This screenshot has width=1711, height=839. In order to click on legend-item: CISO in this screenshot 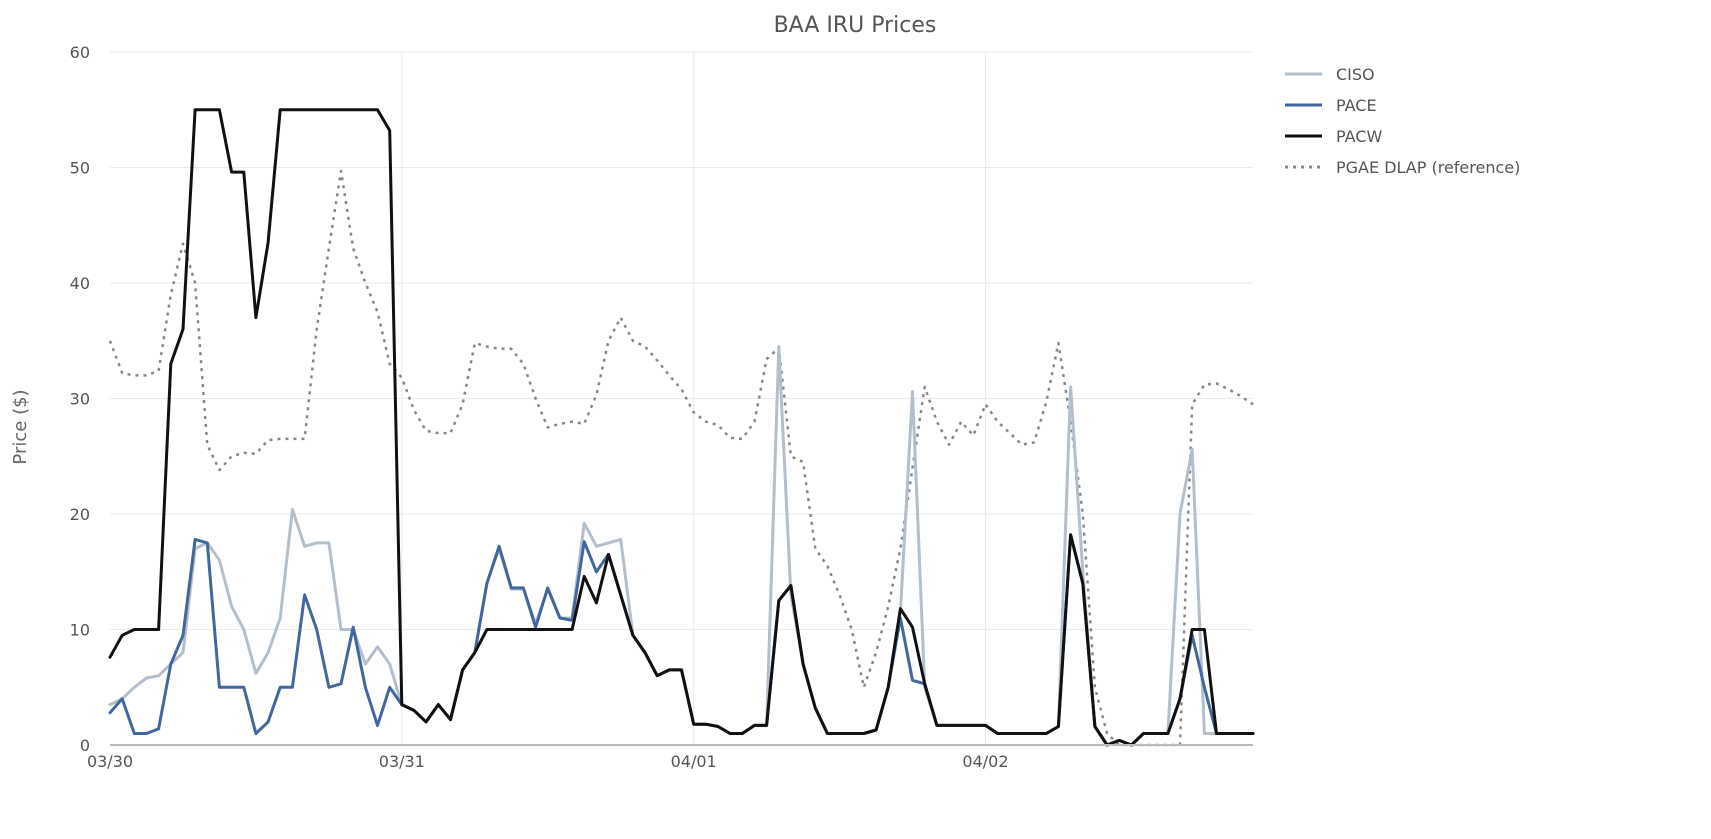, I will do `click(1330, 74)`.